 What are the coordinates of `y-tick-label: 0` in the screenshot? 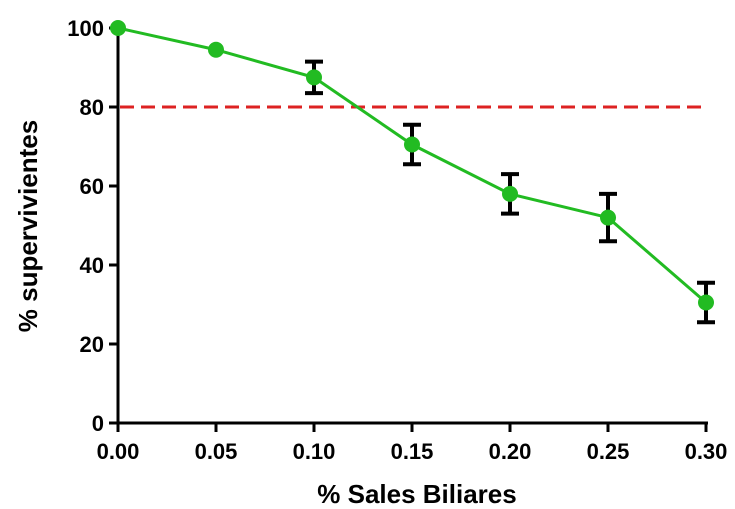 It's located at (98, 423).